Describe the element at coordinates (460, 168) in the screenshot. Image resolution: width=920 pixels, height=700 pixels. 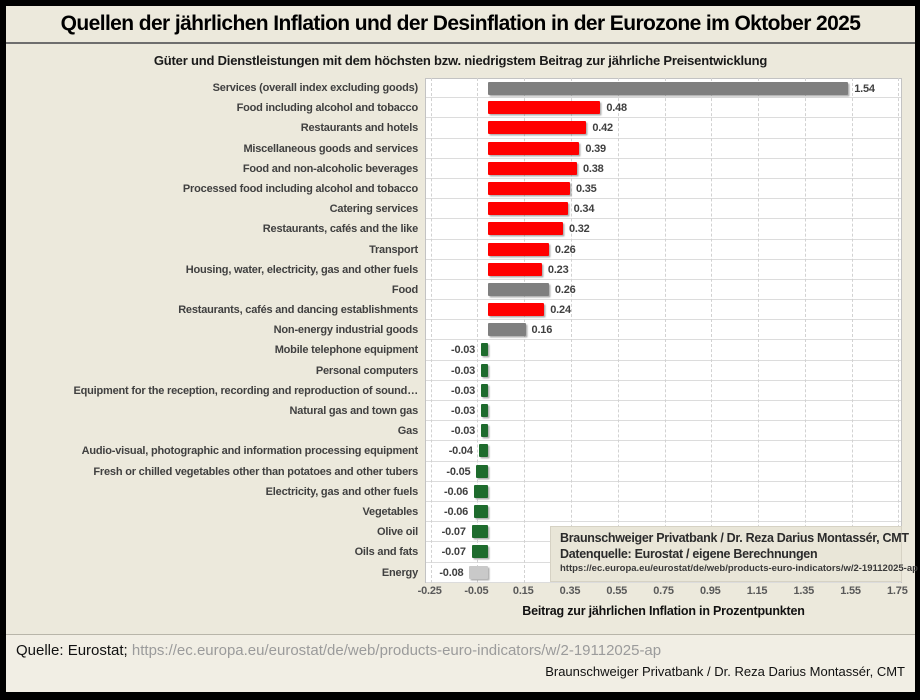
I see `chart-row: Food and non-alcoholic beverages 0.38` at that location.